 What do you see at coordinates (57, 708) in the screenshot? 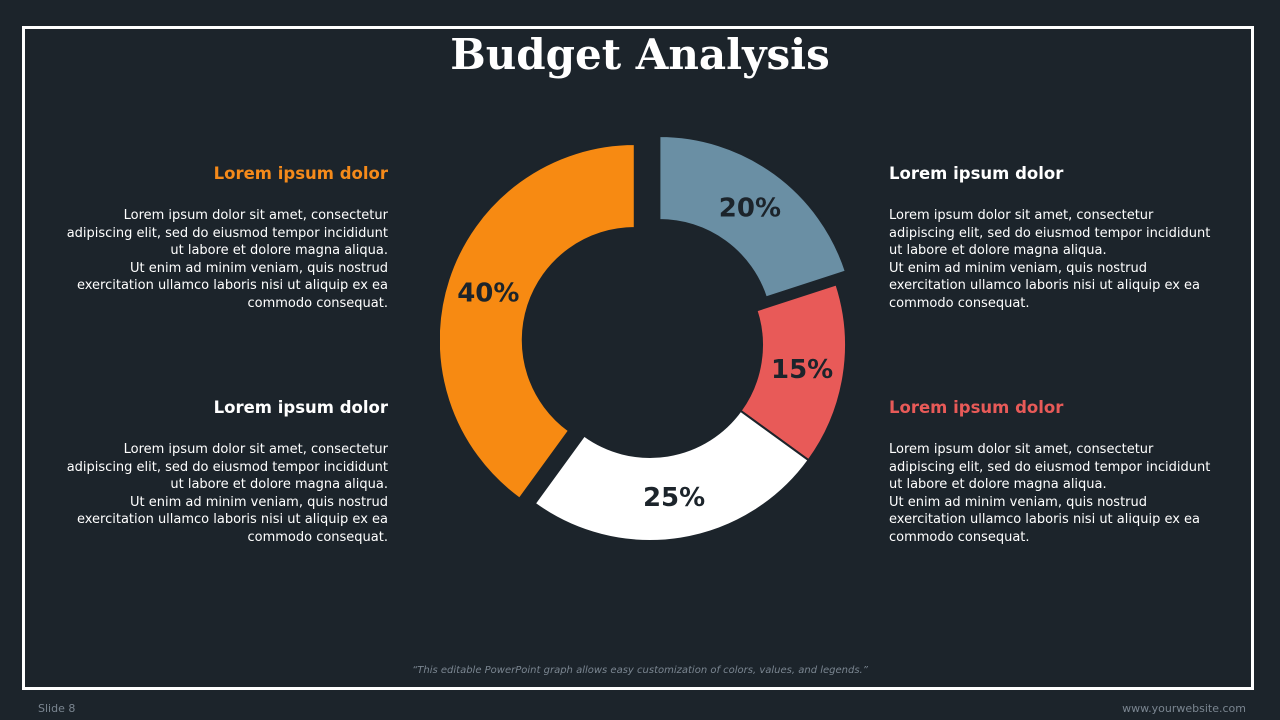
I see `slide-number: Slide 8` at bounding box center [57, 708].